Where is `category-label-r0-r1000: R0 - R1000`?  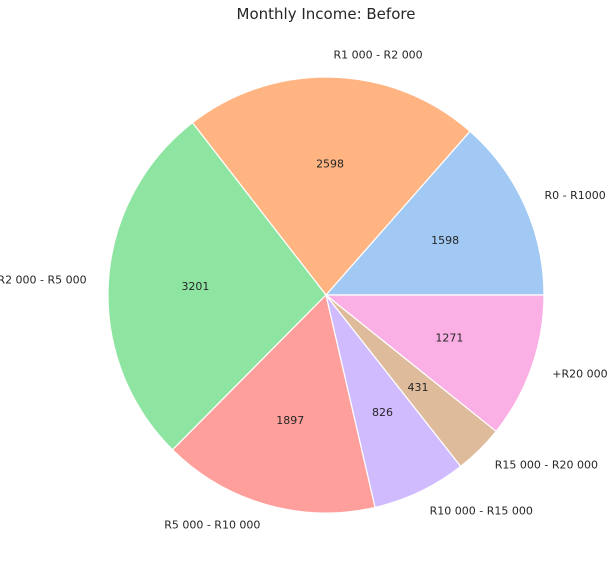 category-label-r0-r1000: R0 - R1000 is located at coordinates (575, 195).